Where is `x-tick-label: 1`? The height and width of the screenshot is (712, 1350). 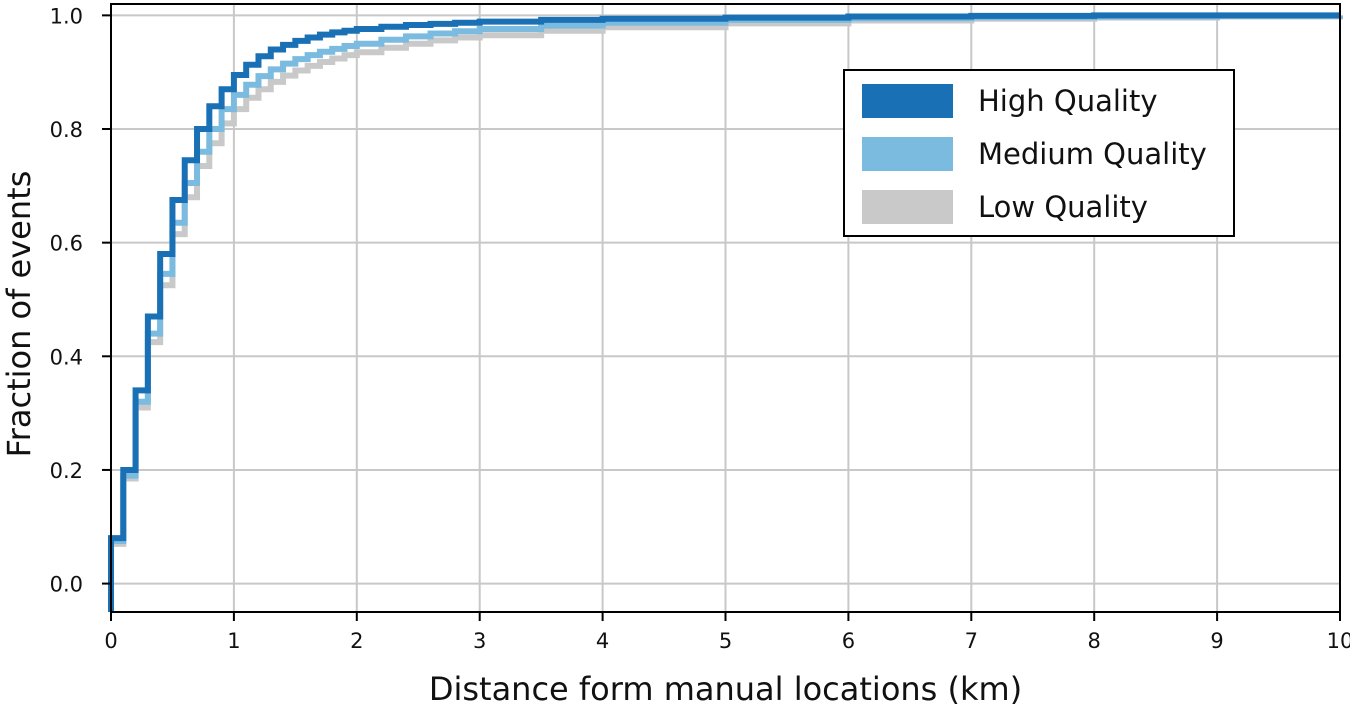
x-tick-label: 1 is located at coordinates (233, 641).